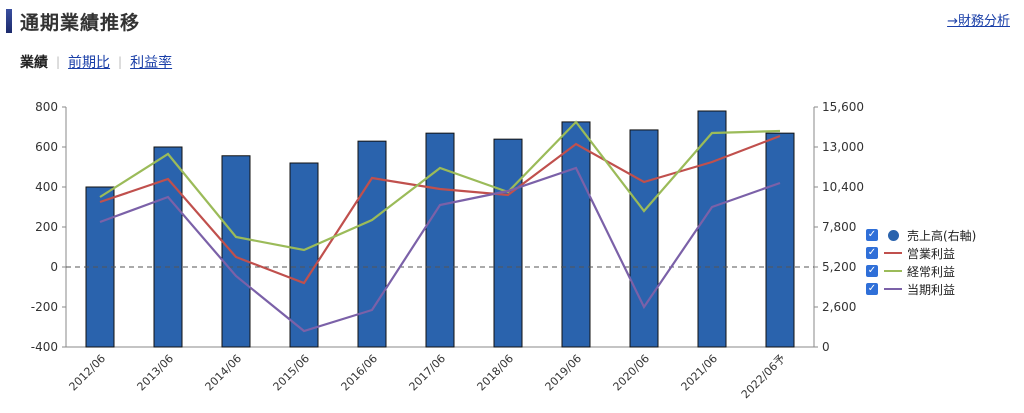  What do you see at coordinates (564, 373) in the screenshot?
I see `category-label: 2019/06` at bounding box center [564, 373].